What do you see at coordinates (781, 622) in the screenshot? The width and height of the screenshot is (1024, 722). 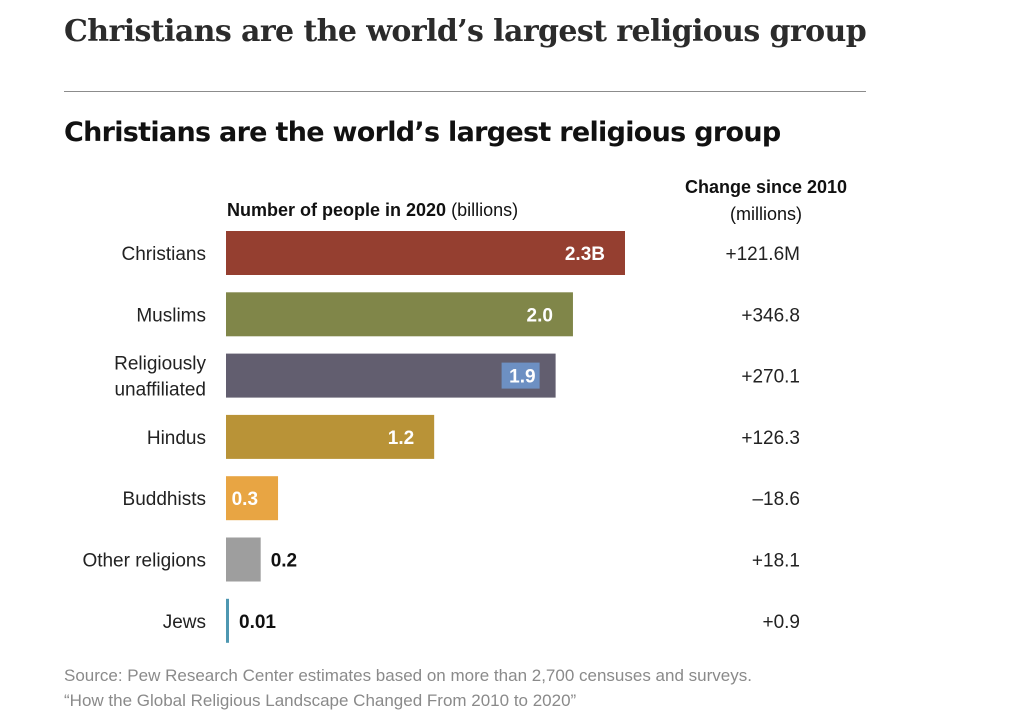 I see `change-label: +0.9` at bounding box center [781, 622].